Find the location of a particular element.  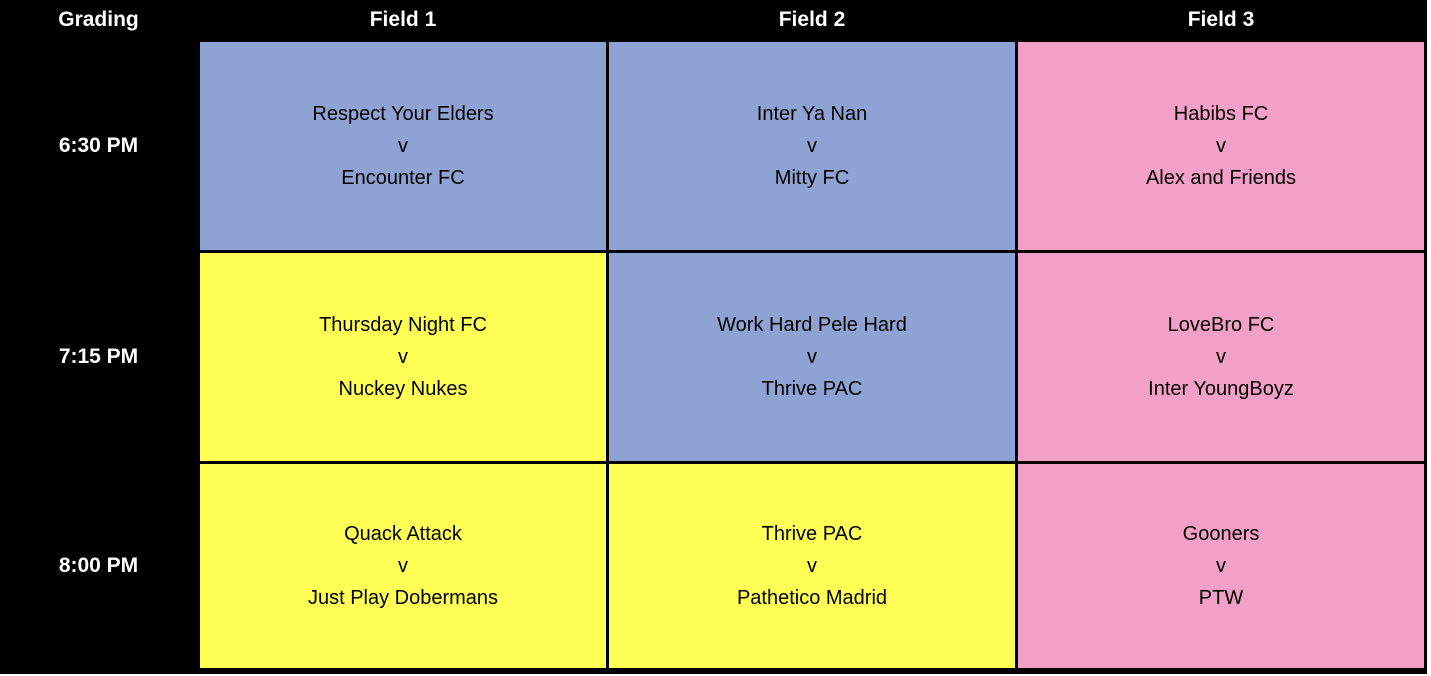

home-team: Respect Your Elders is located at coordinates (403, 114).